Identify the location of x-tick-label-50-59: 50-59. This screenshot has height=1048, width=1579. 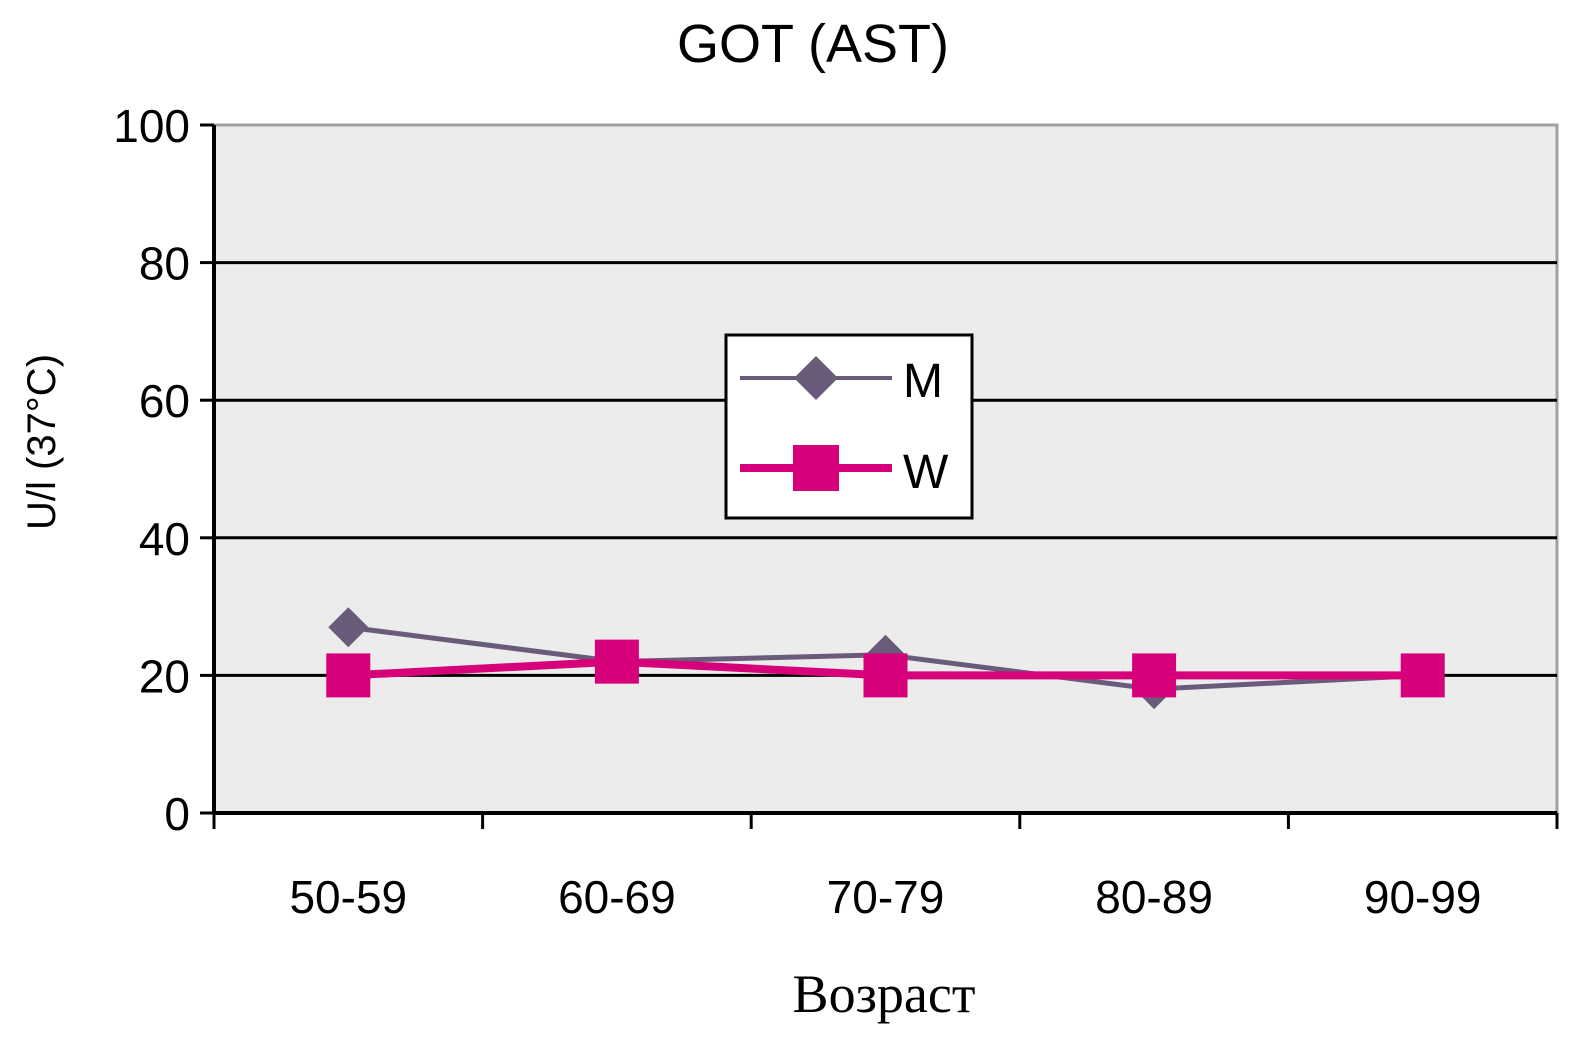
(348, 897).